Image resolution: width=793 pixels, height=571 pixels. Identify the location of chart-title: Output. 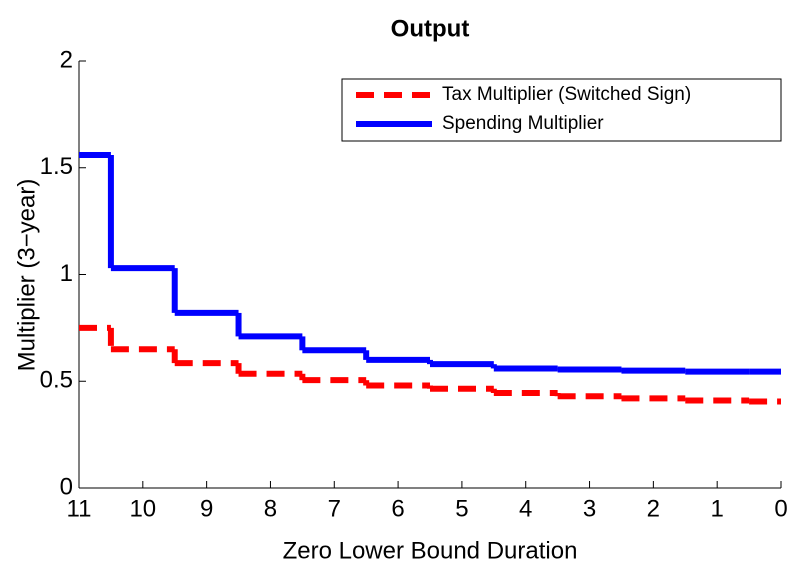
(430, 28).